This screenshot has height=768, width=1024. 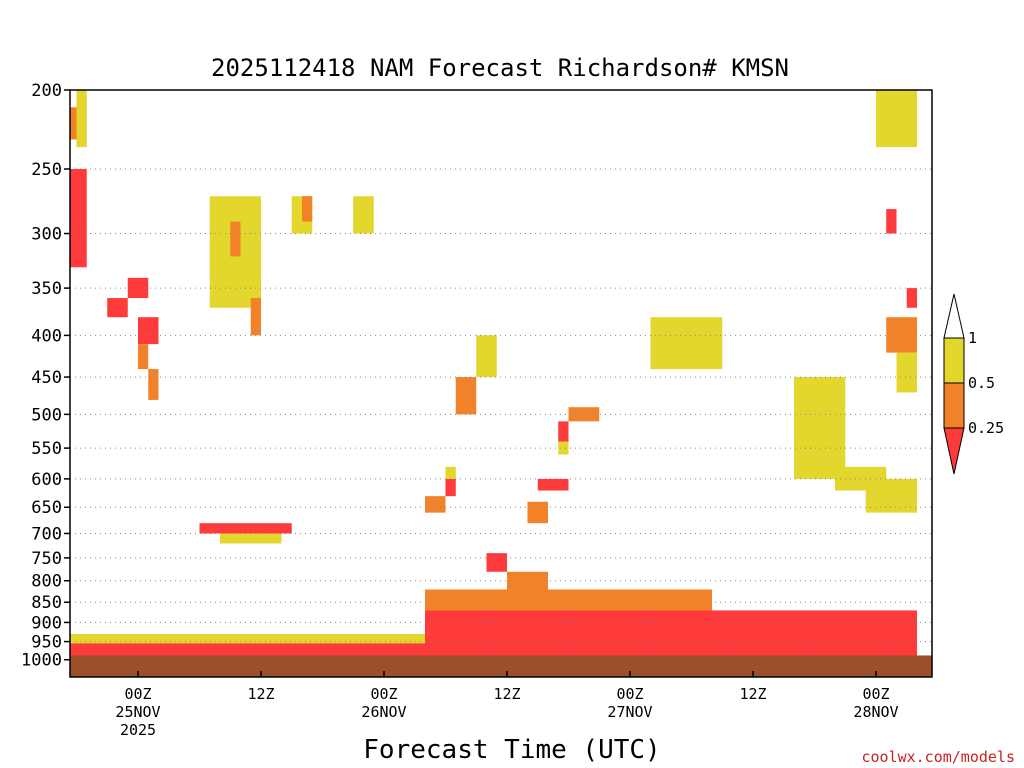 What do you see at coordinates (383, 694) in the screenshot?
I see `x-tick-label-2-0: 00Z` at bounding box center [383, 694].